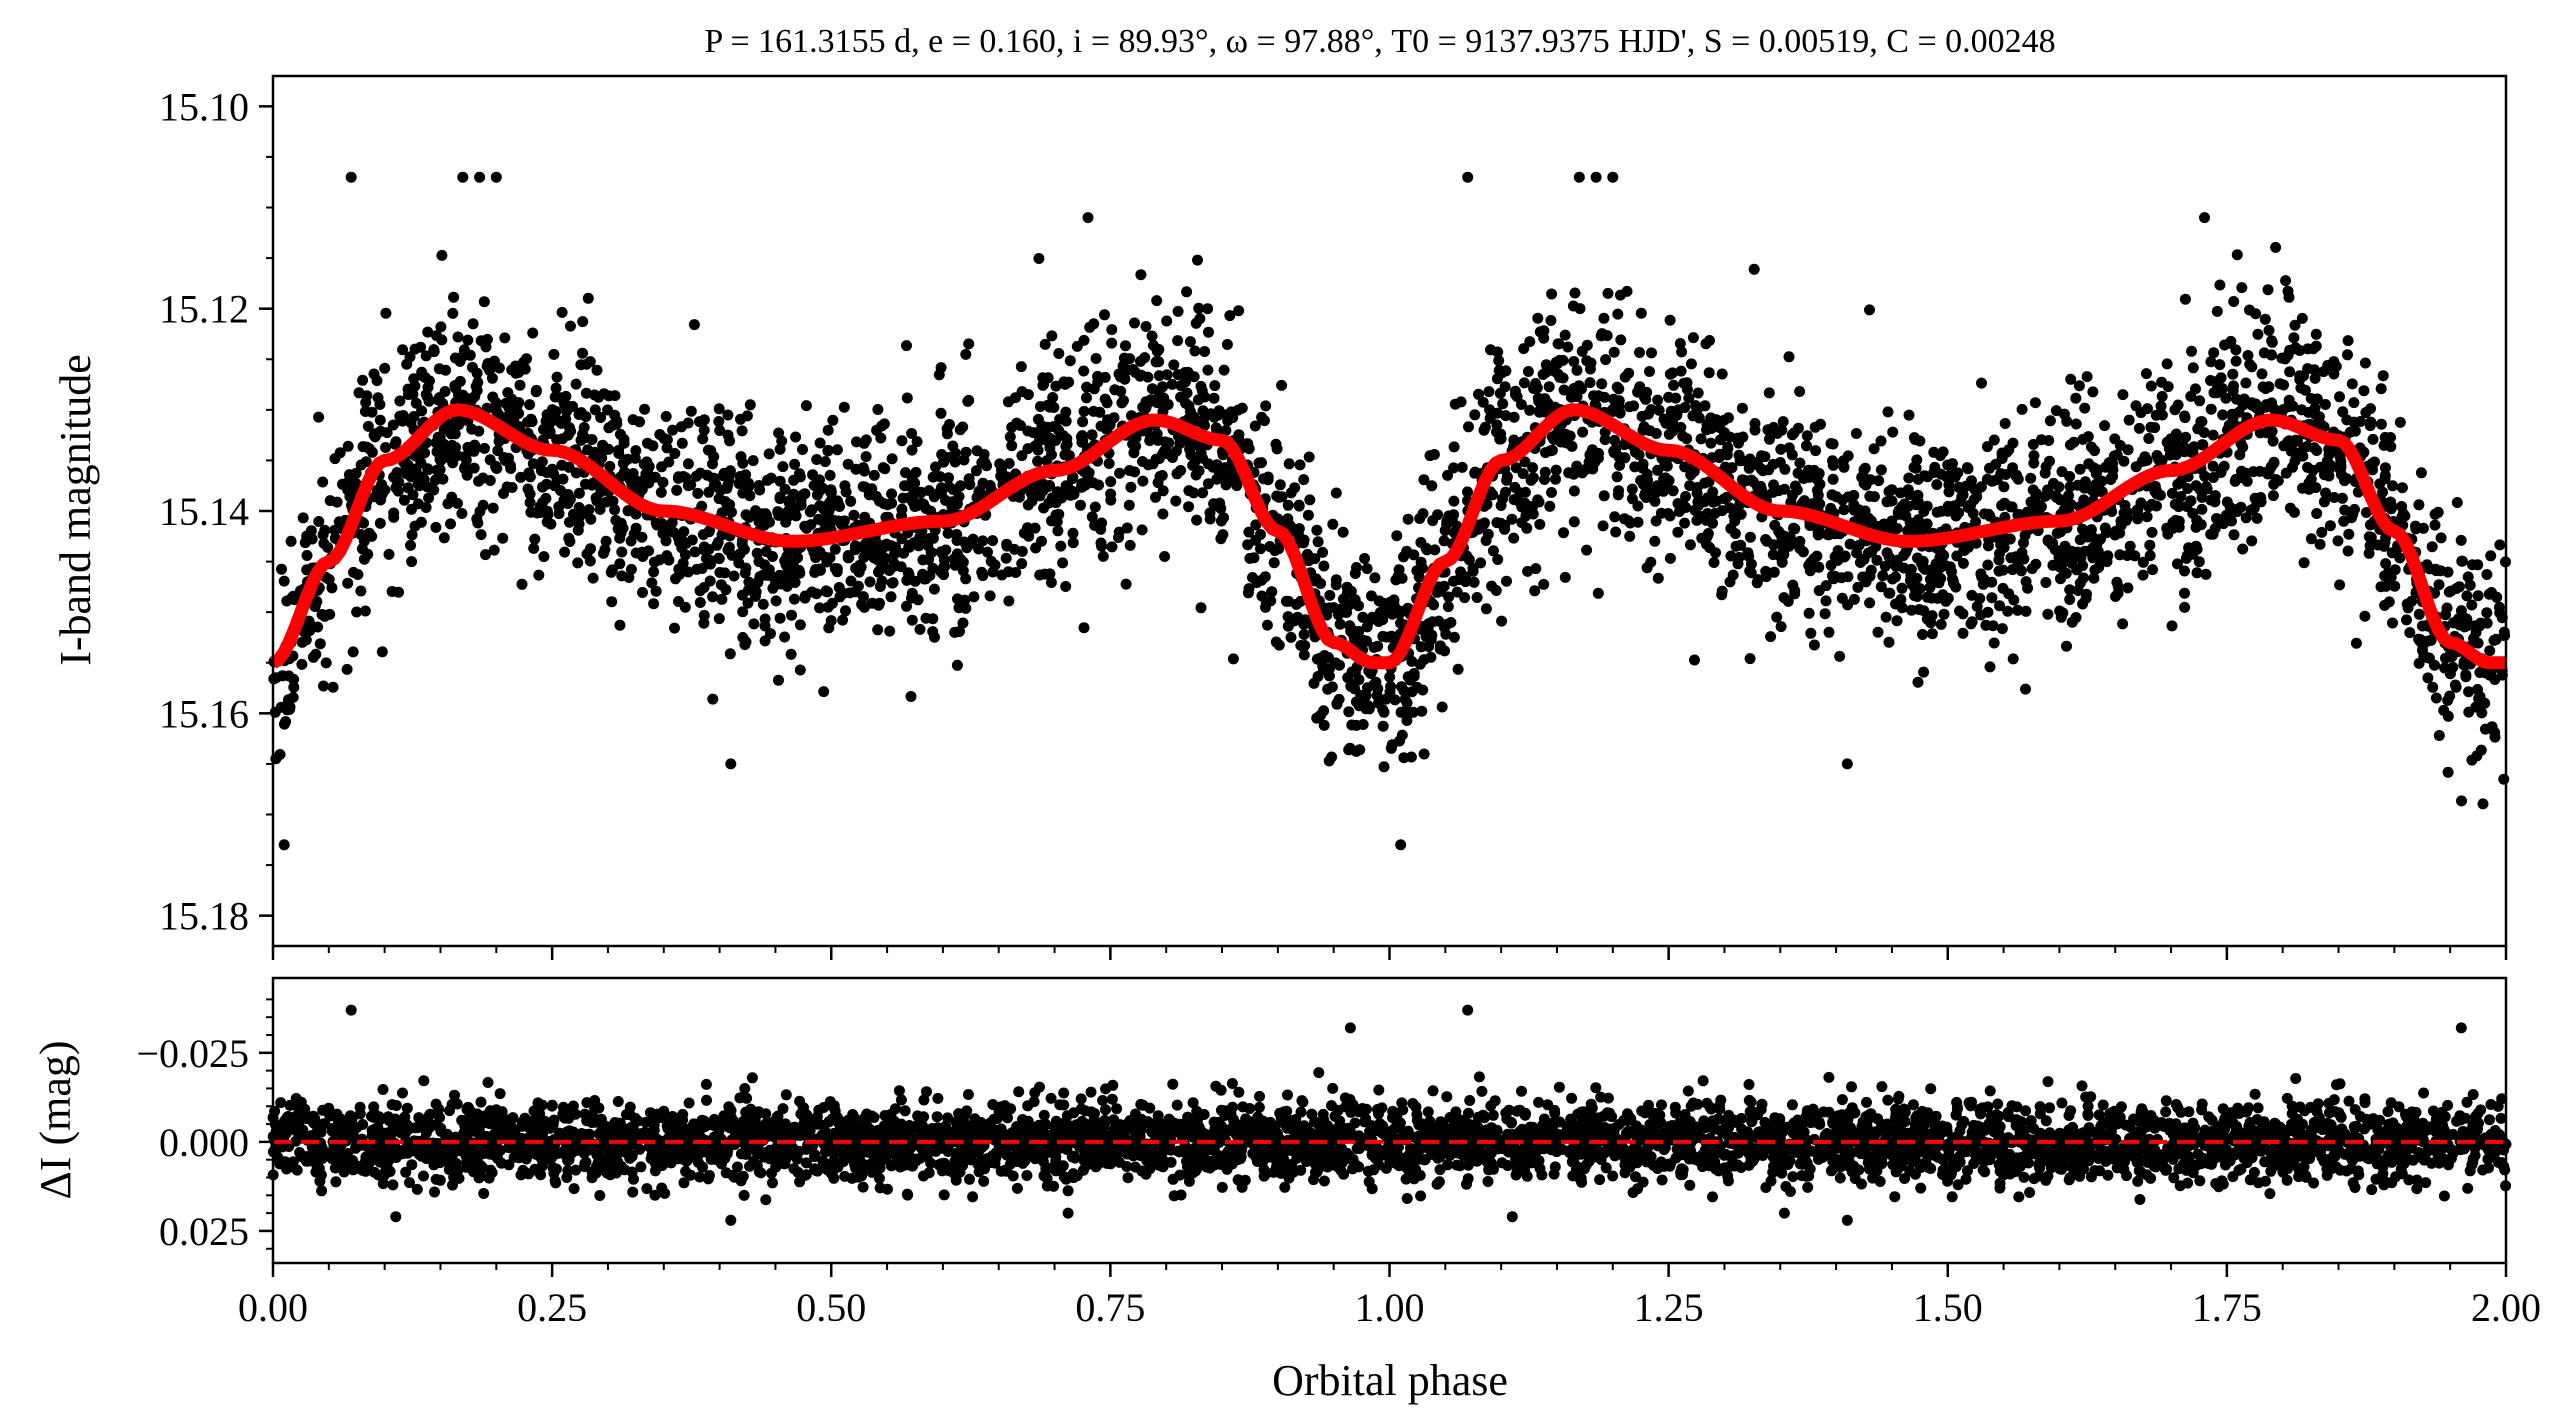 The image size is (2563, 1428). Describe the element at coordinates (1389, 1115) in the screenshot. I see `residual-scatter` at that location.